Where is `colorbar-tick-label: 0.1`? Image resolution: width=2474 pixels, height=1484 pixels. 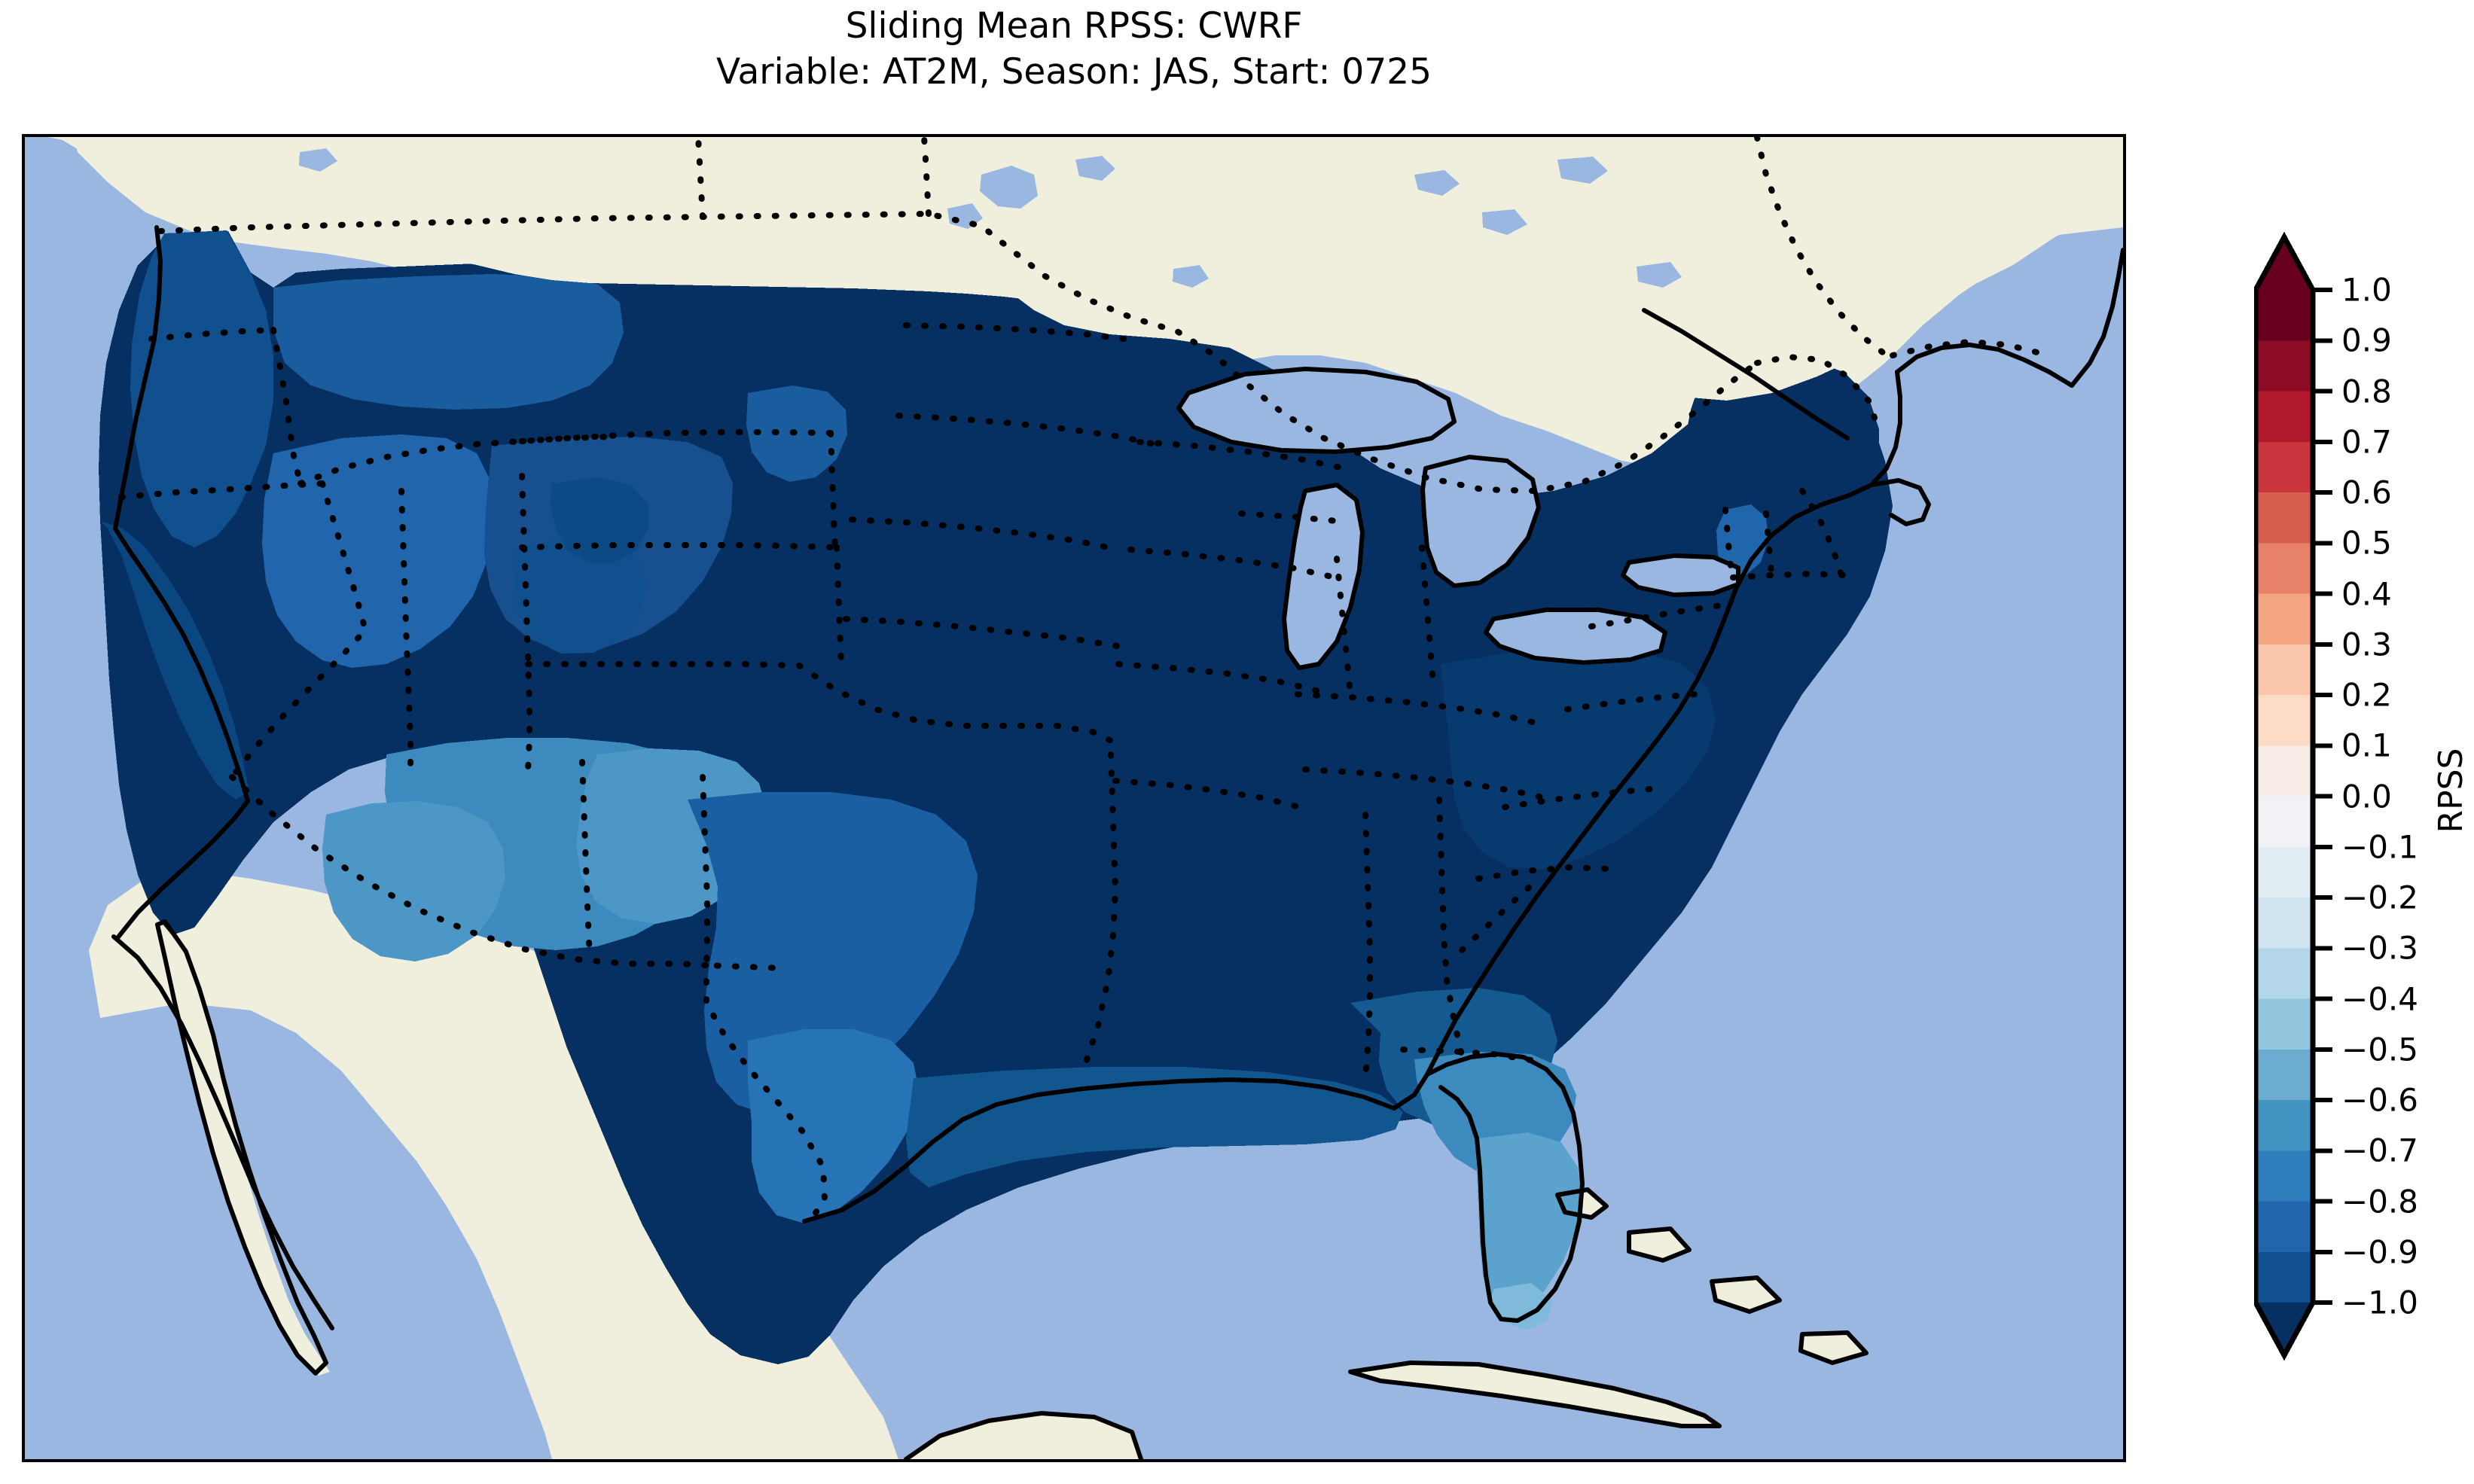
colorbar-tick-label: 0.1 is located at coordinates (2366, 745).